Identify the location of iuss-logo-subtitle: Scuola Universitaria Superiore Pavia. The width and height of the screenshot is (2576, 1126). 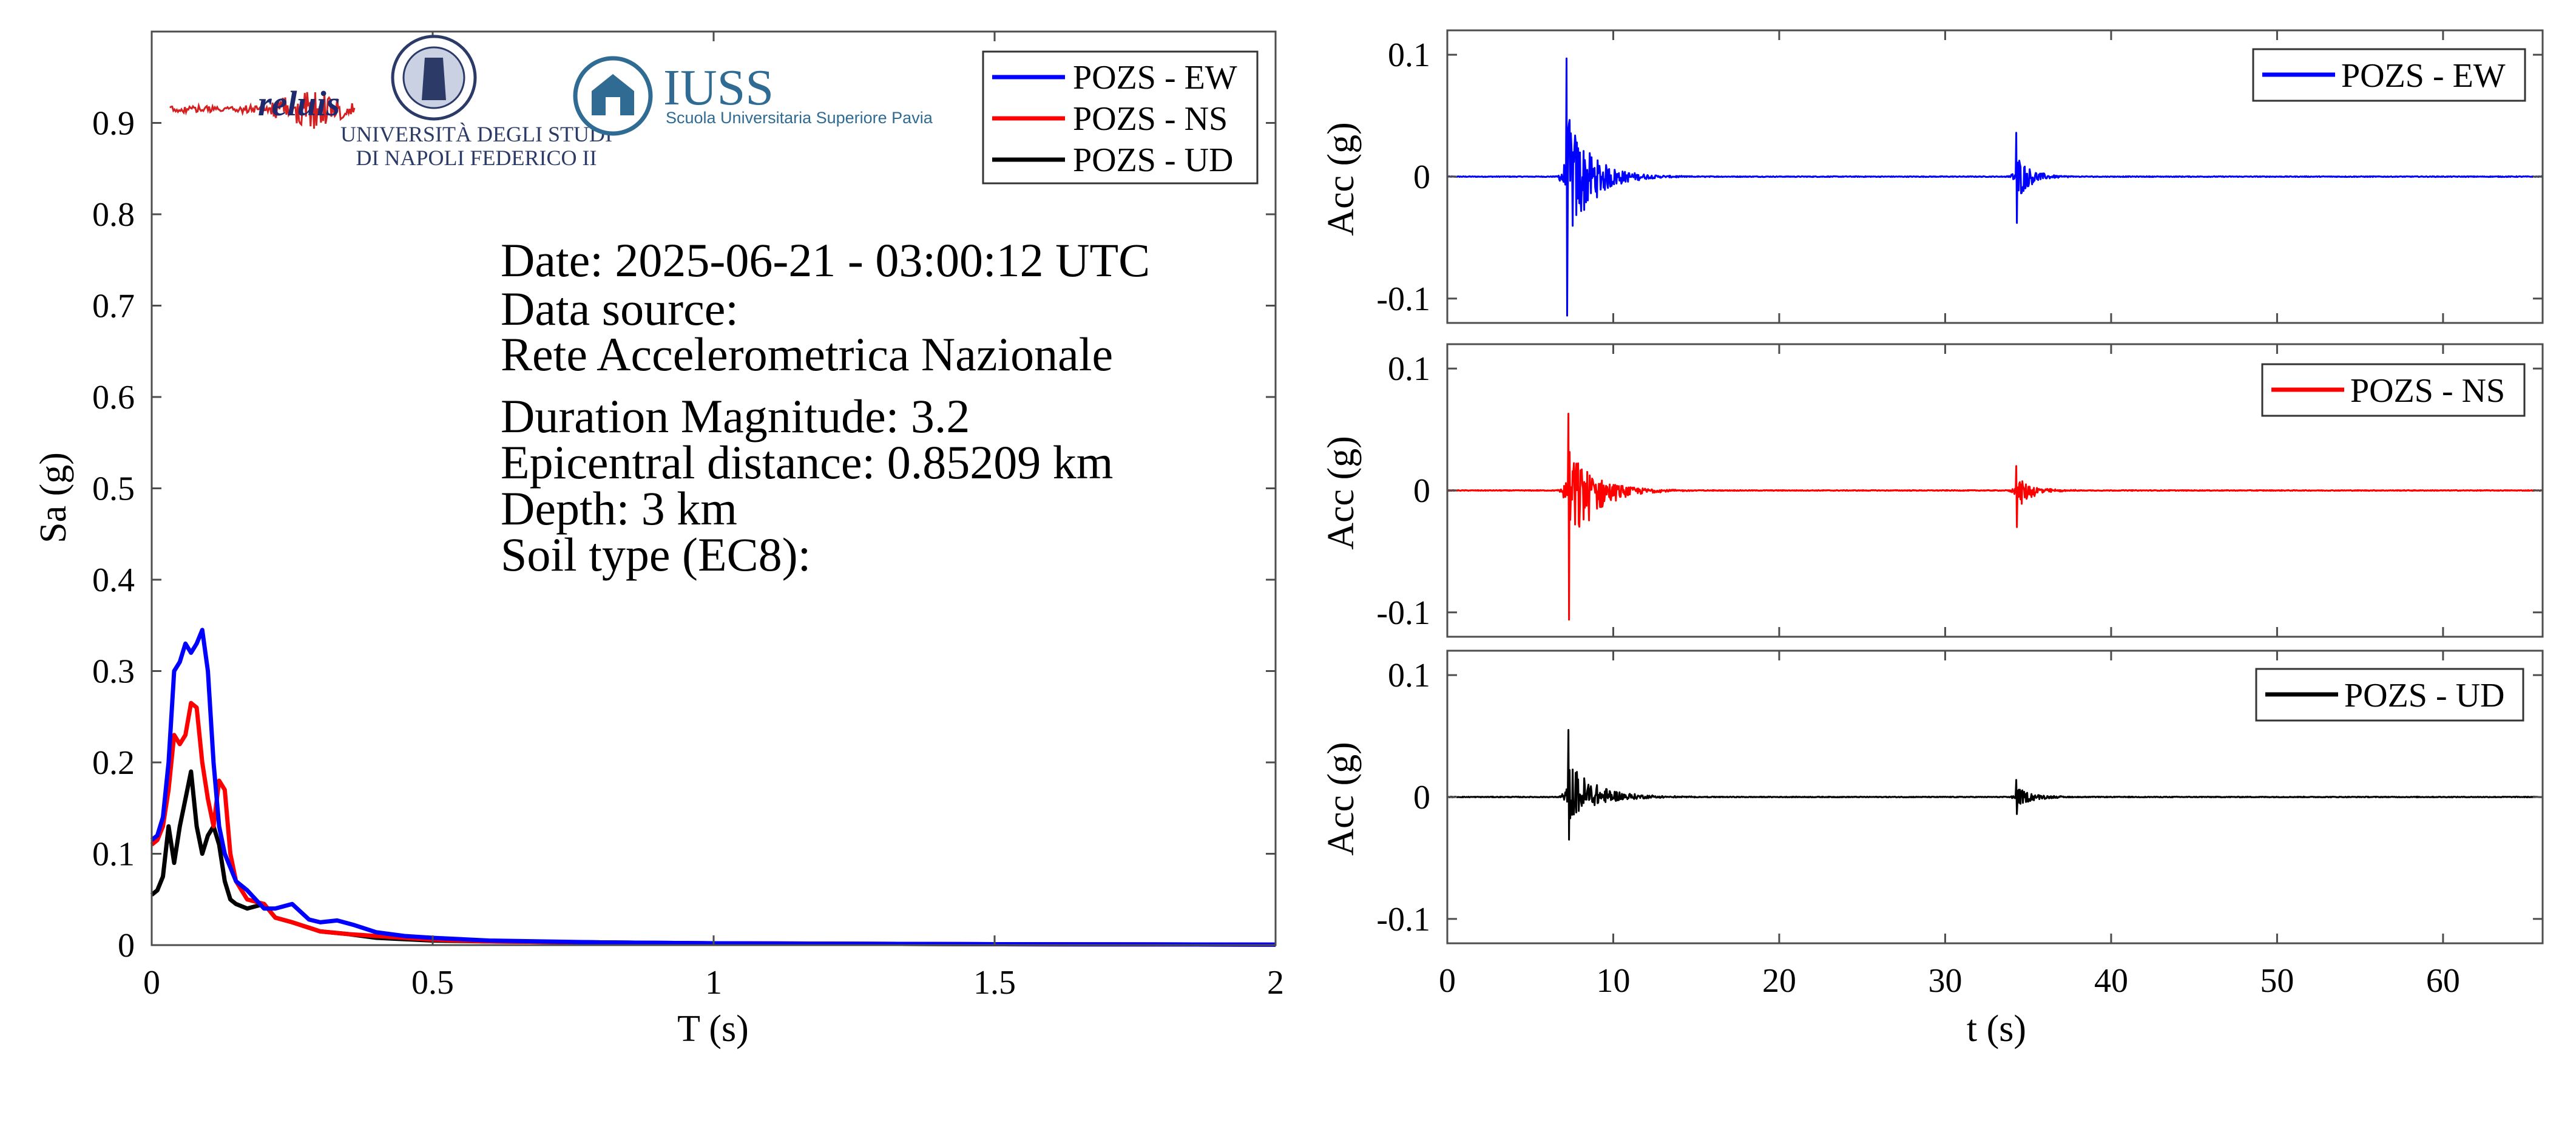
(799, 118).